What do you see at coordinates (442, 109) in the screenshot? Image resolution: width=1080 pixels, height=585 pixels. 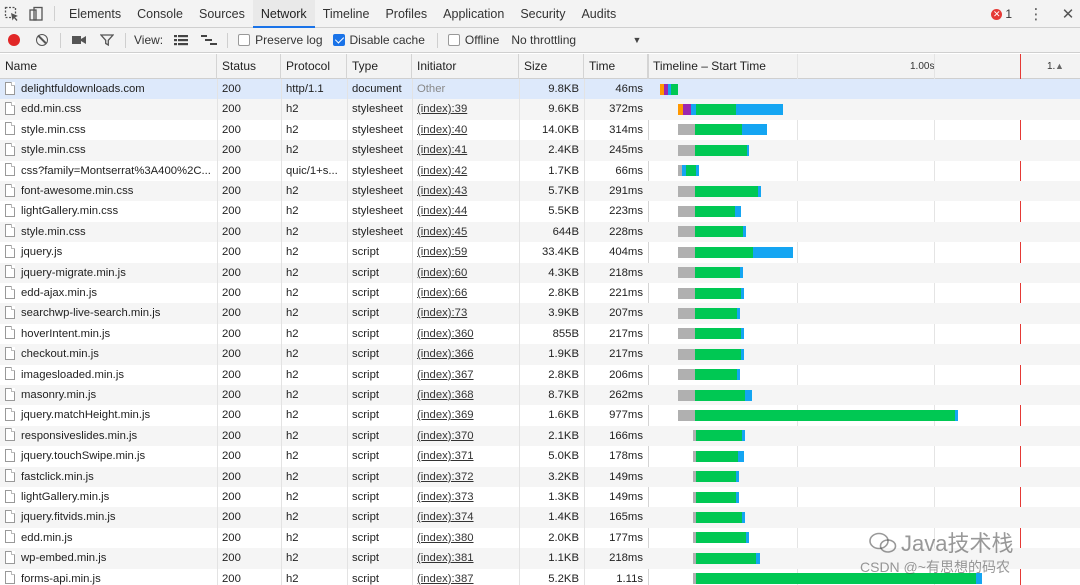 I see `request-initiator-cell: (index):39` at bounding box center [442, 109].